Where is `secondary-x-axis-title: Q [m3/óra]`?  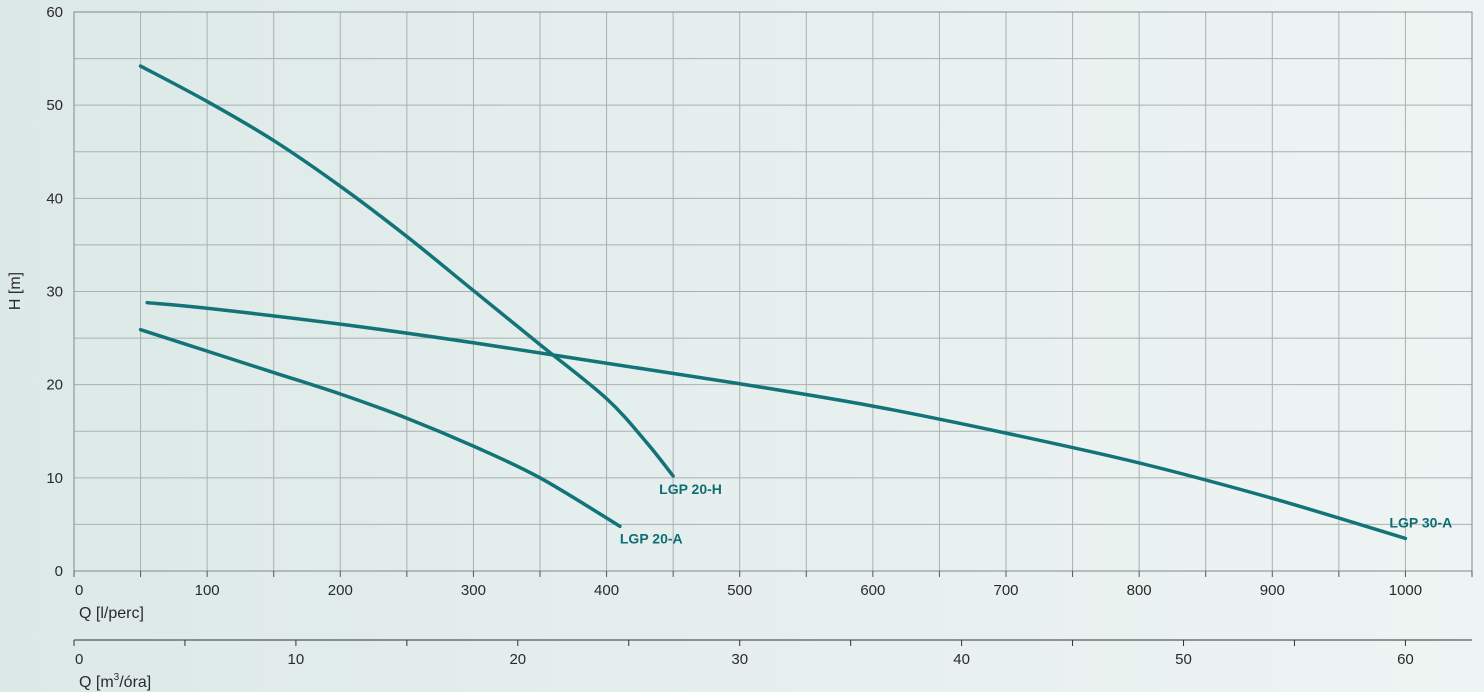
secondary-x-axis-title: Q [m3/óra] is located at coordinates (115, 681).